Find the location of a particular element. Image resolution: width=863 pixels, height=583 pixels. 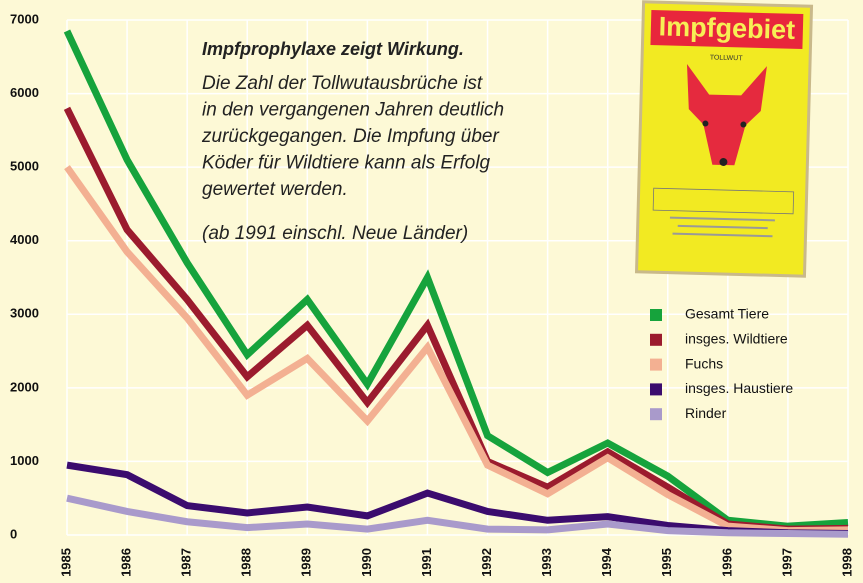

y-tick-label: 1000 is located at coordinates (24, 460).